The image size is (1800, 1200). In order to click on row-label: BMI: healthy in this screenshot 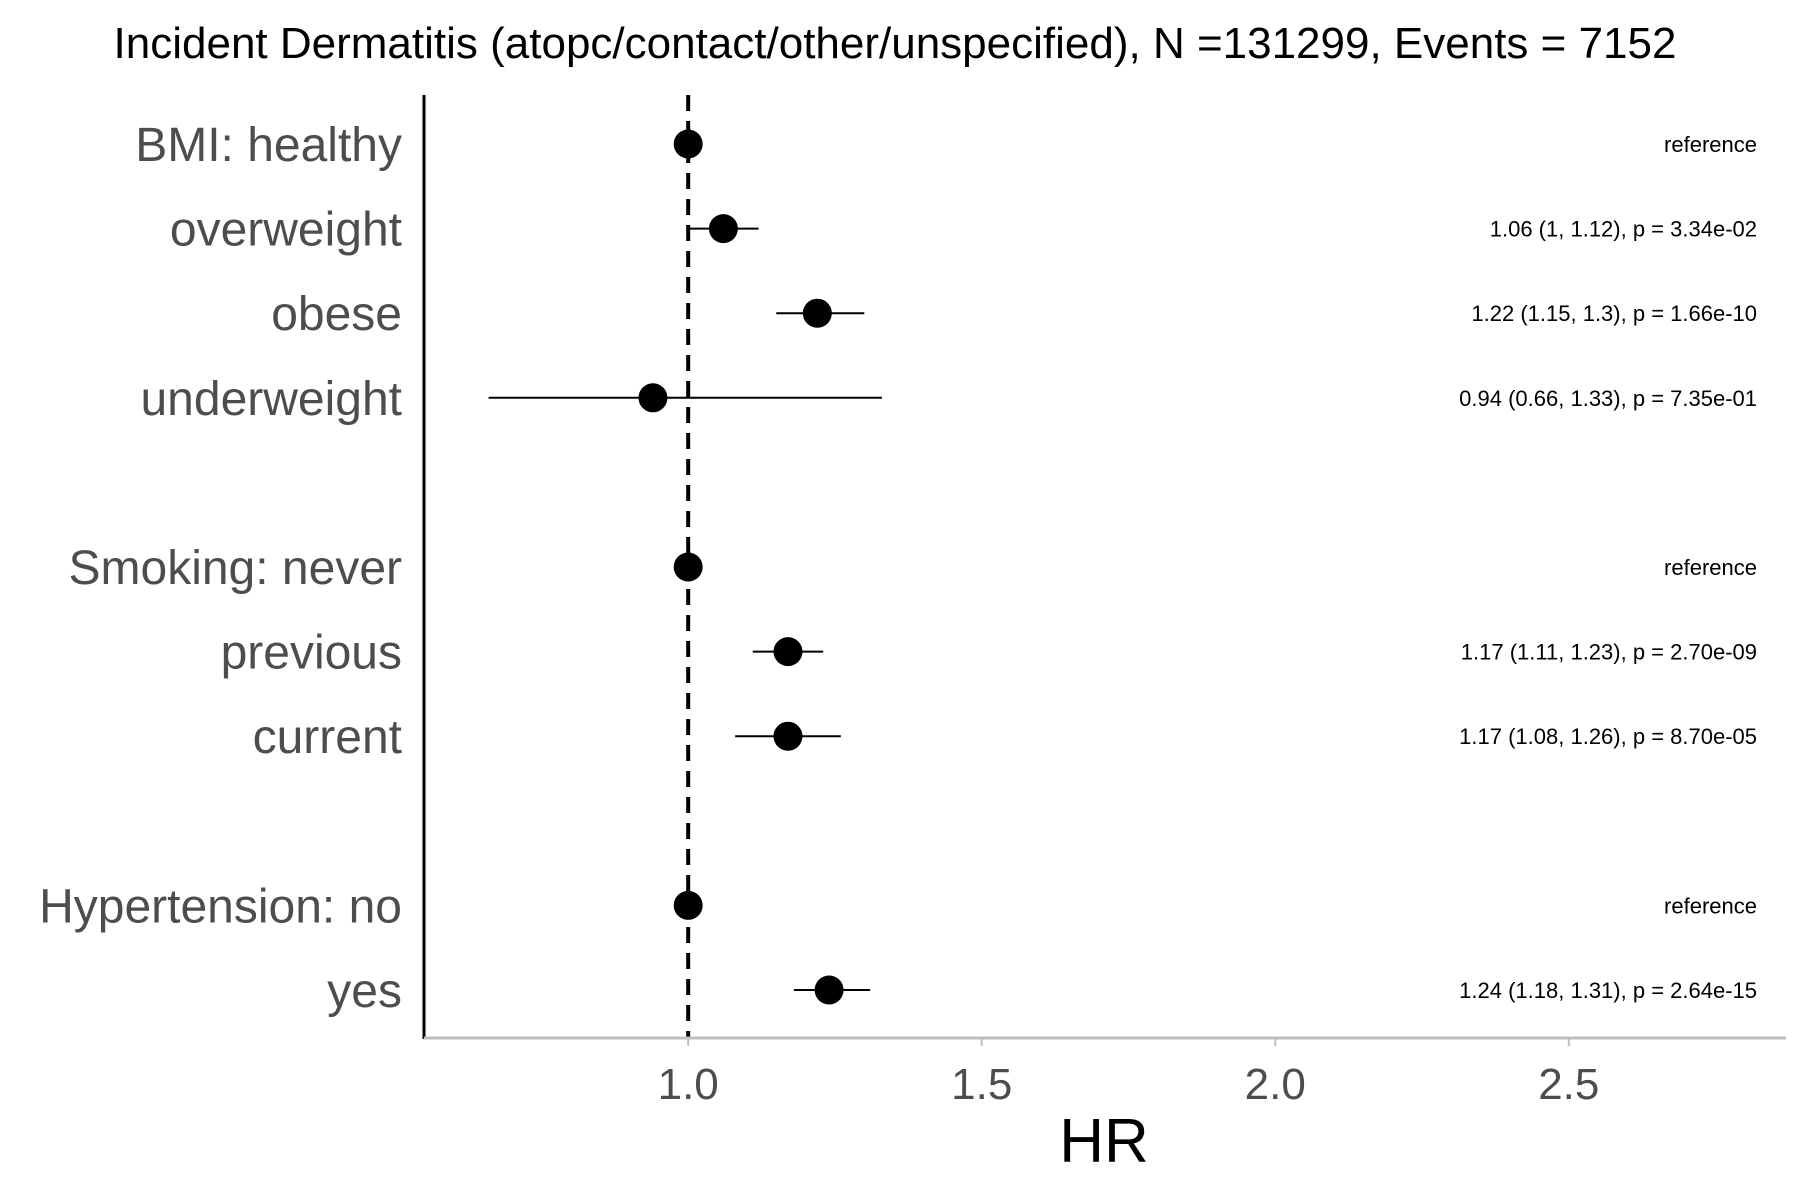, I will do `click(268, 145)`.